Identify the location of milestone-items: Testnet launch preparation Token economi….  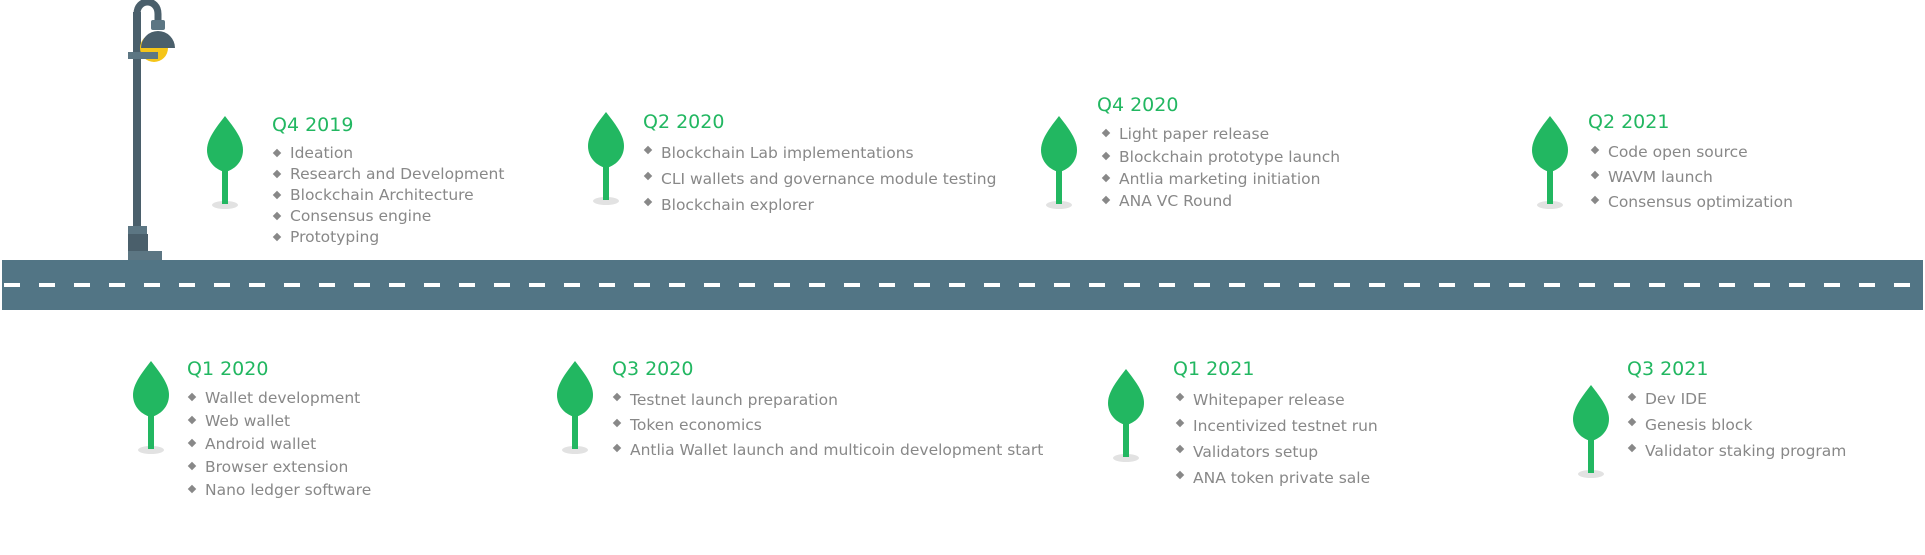
(827, 425).